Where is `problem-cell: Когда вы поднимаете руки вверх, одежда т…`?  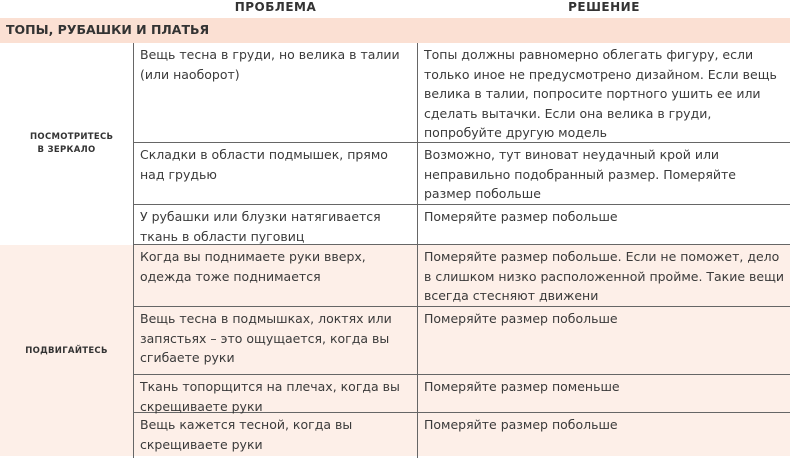 problem-cell: Когда вы поднимаете руки вверх, одежда т… is located at coordinates (275, 275).